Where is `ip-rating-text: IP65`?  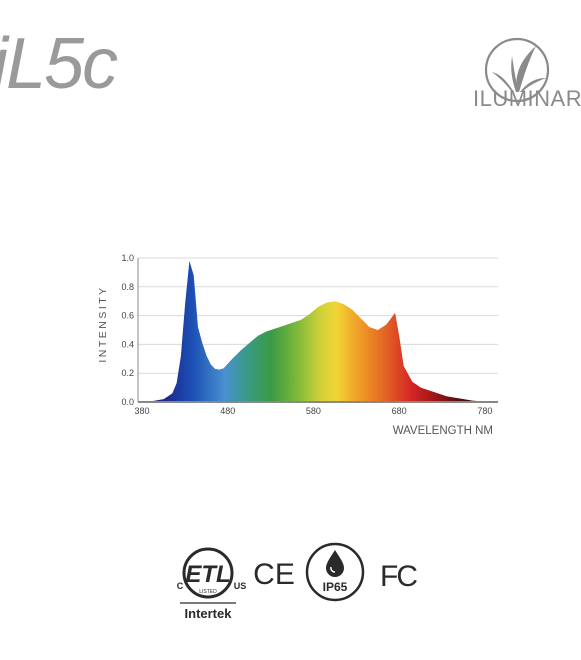
ip-rating-text: IP65 is located at coordinates (335, 587).